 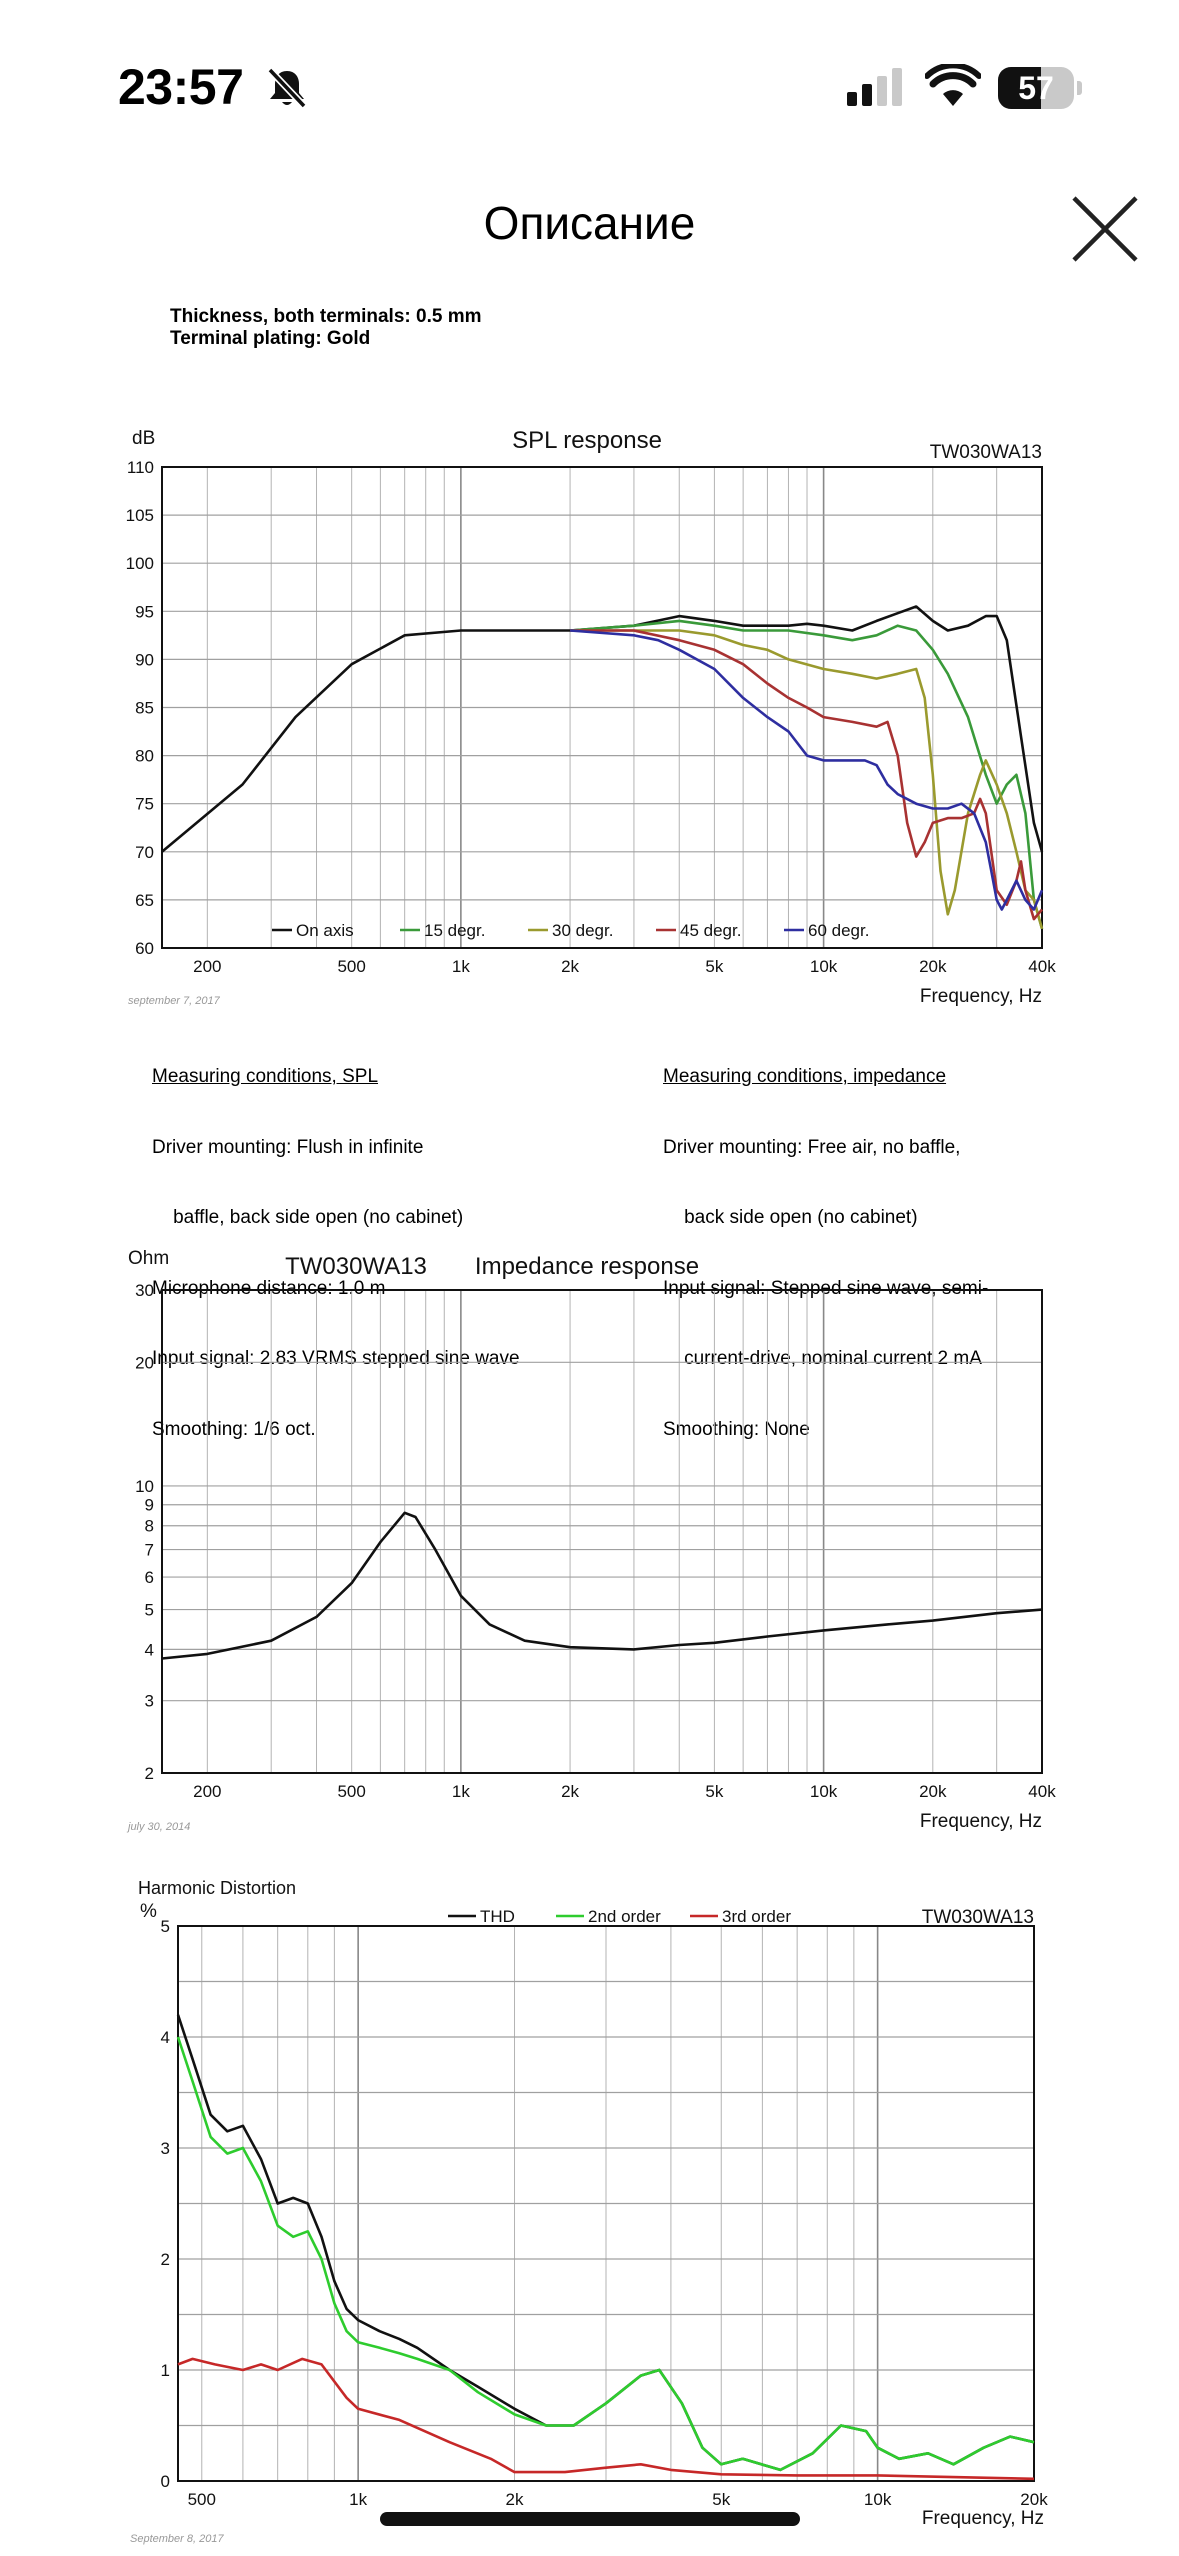 What do you see at coordinates (217, 1888) in the screenshot?
I see `chart-title: Harmonic Distortion` at bounding box center [217, 1888].